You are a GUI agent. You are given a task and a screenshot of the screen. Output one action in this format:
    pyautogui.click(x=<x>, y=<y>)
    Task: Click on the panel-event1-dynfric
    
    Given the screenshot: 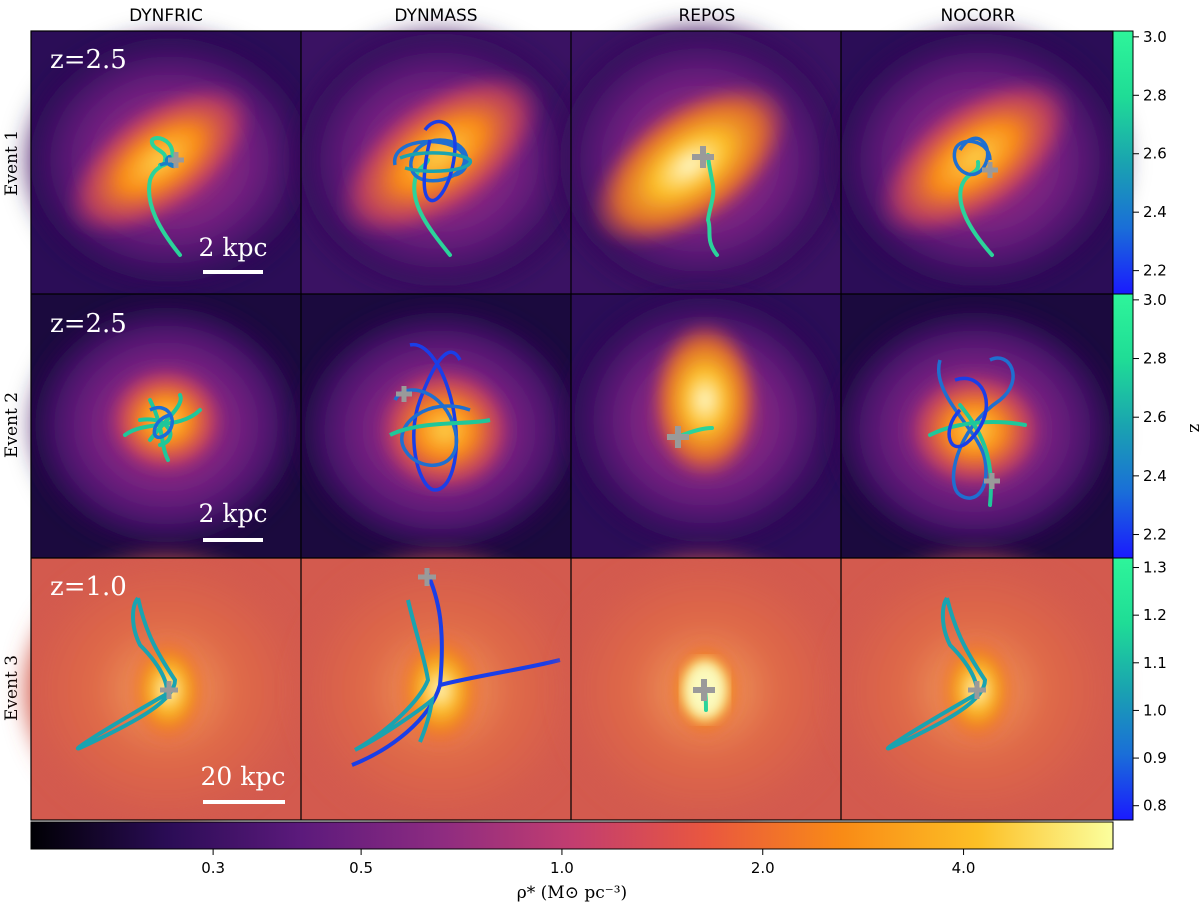 What is the action you would take?
    pyautogui.click(x=170, y=162)
    